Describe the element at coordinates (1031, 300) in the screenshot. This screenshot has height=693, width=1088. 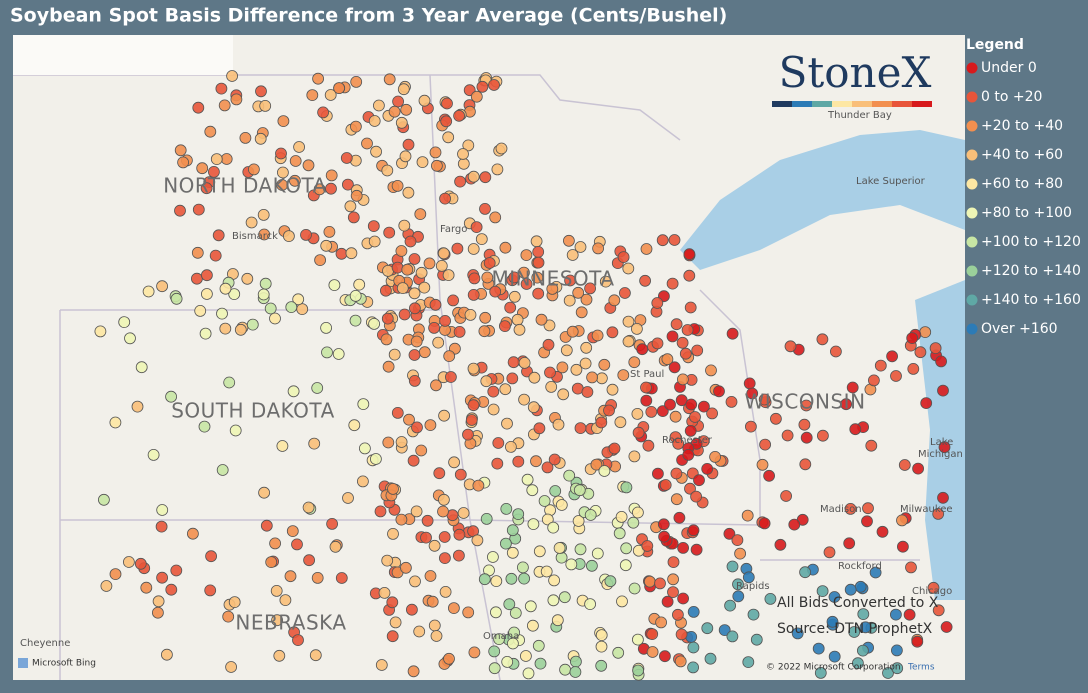
I see `legend-label: +140 to +160` at that location.